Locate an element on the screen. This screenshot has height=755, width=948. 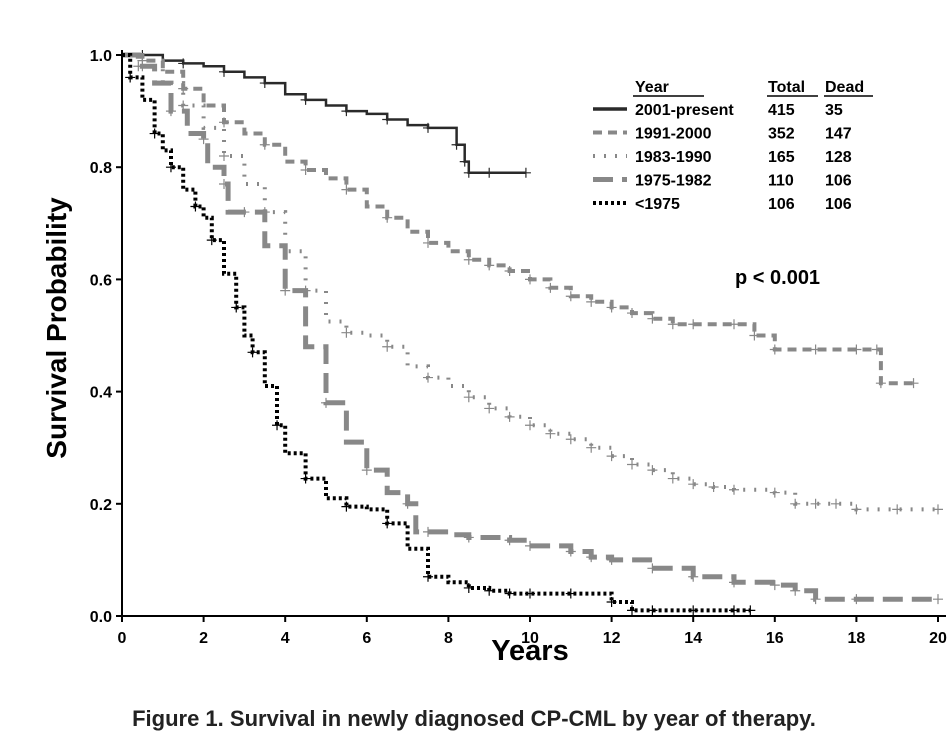
series-line-2001-present is located at coordinates (324, 114).